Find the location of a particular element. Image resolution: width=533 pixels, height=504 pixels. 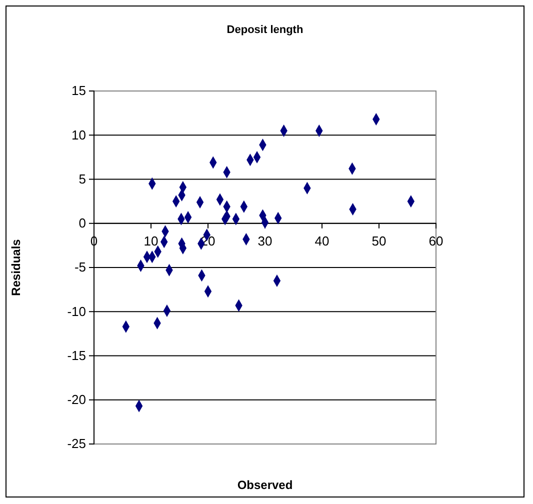

x-tick-label: 30 is located at coordinates (265, 241).